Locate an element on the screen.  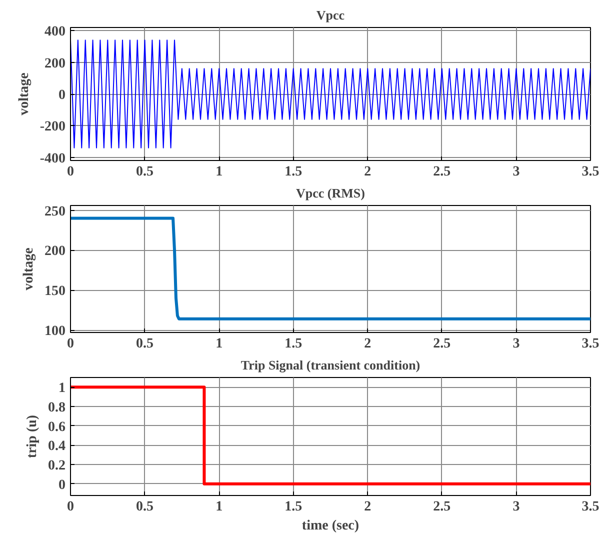
y-tick-label: 150 is located at coordinates (55, 292).